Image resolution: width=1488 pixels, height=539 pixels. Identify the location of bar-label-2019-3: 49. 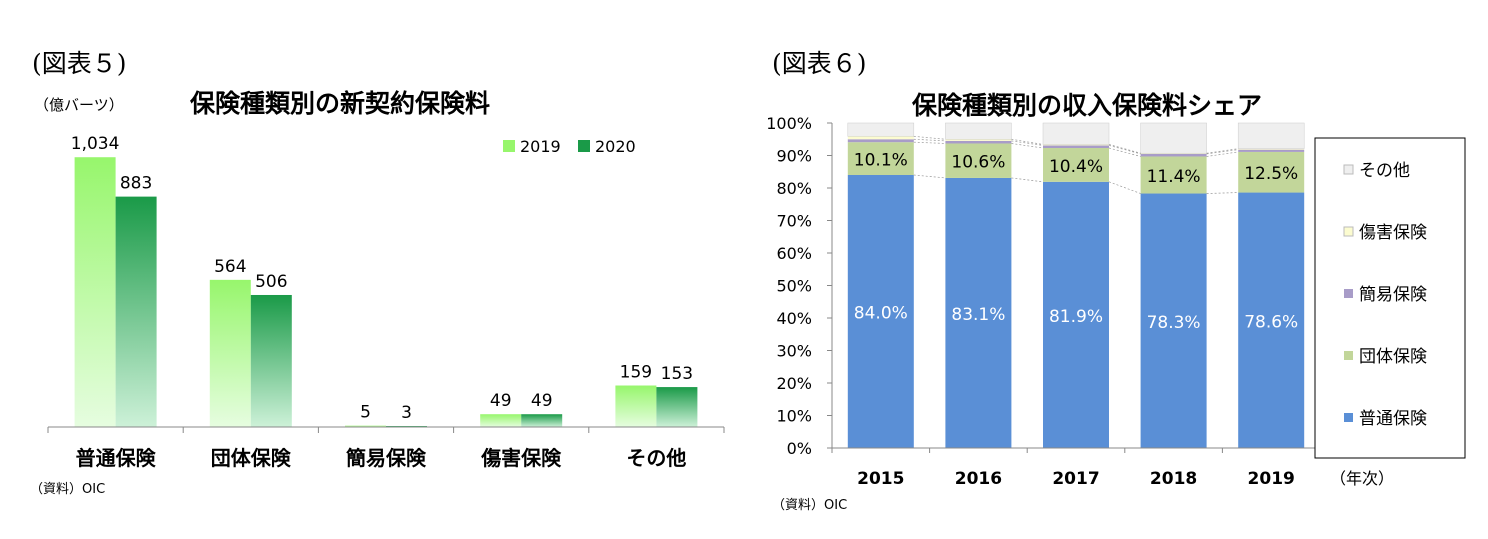
(501, 401).